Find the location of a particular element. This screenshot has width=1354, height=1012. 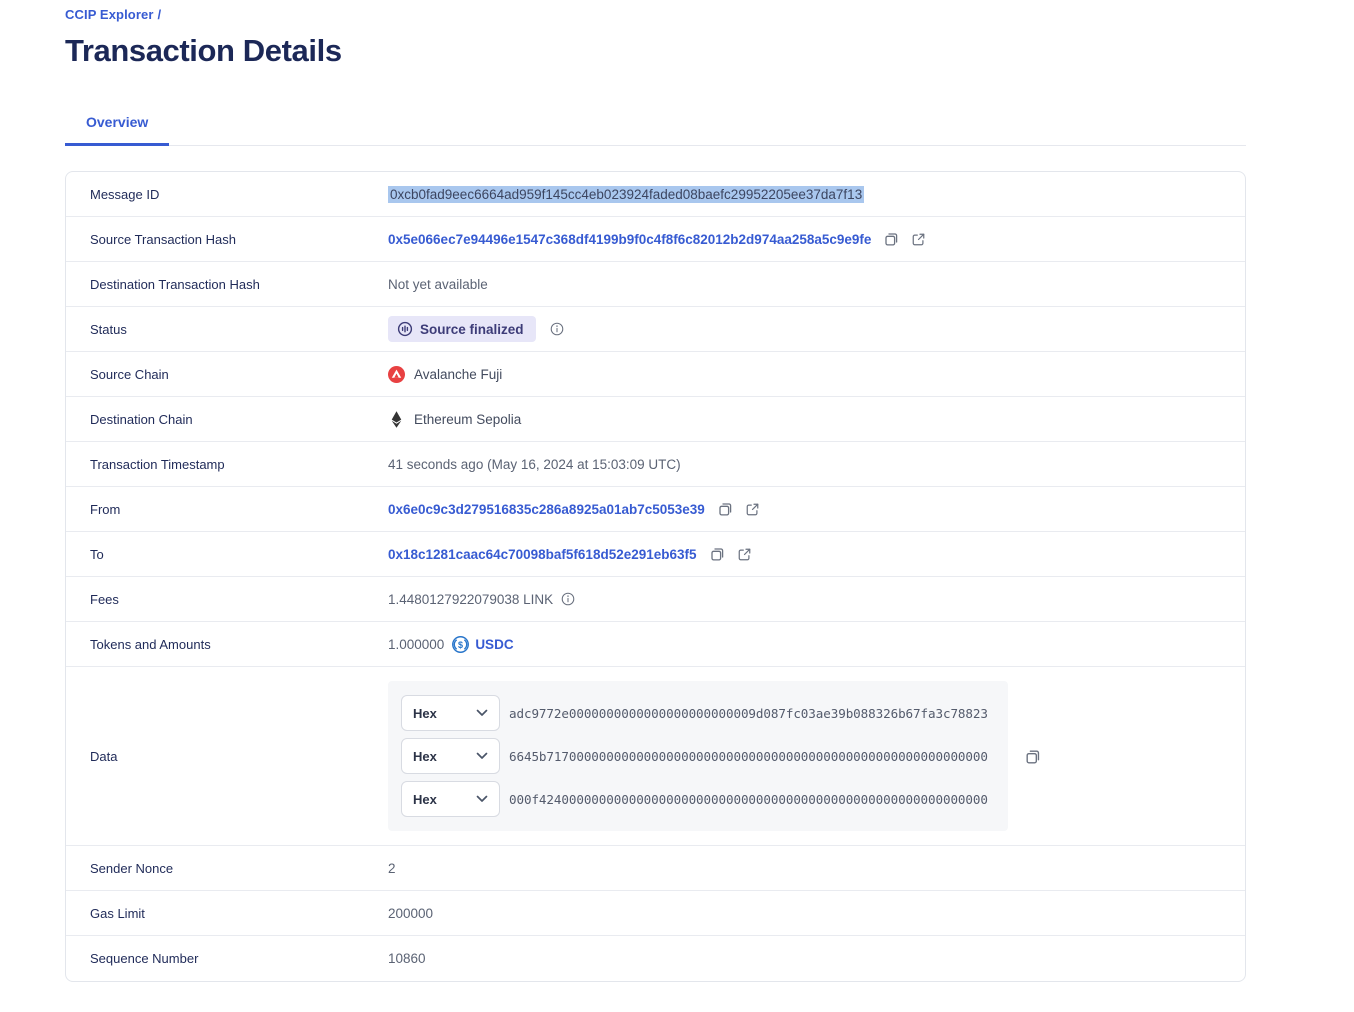

fees-value: 1.4480127922079038 LINK is located at coordinates (471, 599).